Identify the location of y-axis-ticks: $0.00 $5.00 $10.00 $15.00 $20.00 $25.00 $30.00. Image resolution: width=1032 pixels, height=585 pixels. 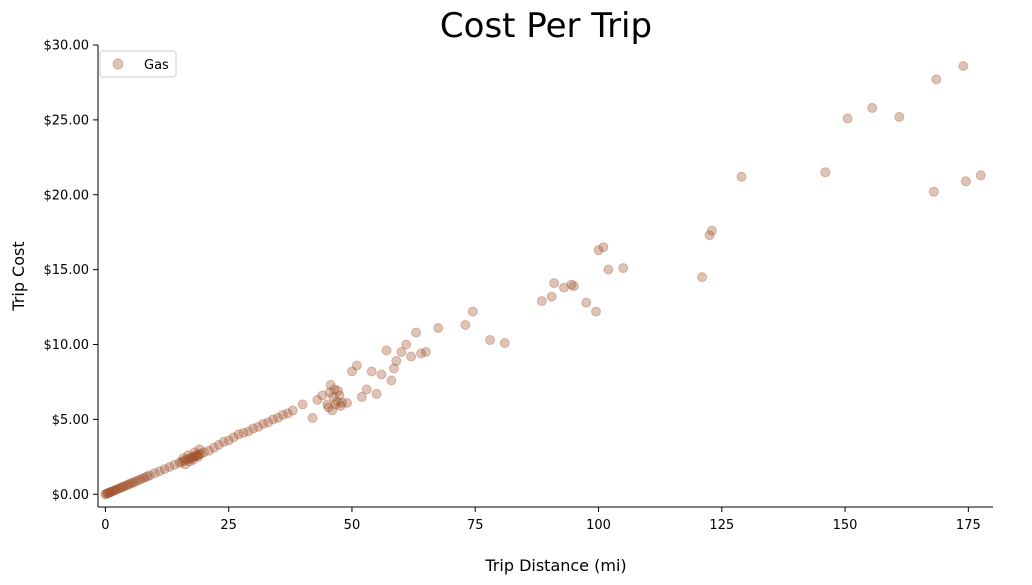
(71, 271).